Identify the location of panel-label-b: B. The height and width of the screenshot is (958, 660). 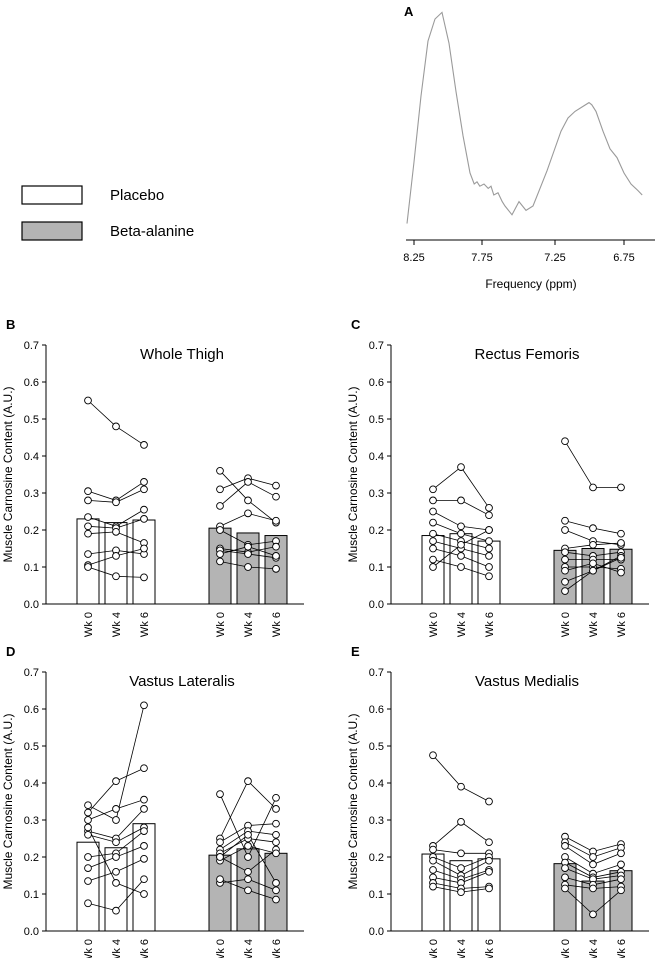
(10, 324).